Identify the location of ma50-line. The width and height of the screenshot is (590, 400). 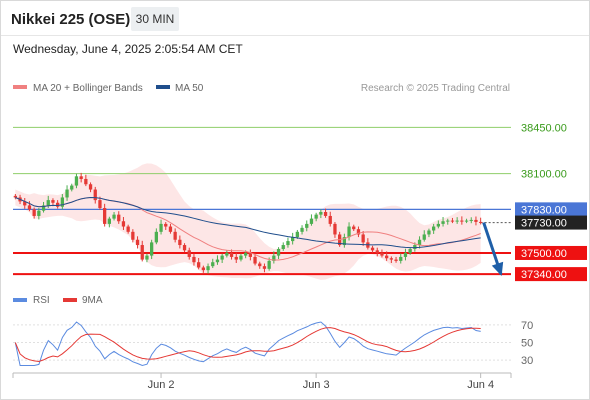
(248, 222).